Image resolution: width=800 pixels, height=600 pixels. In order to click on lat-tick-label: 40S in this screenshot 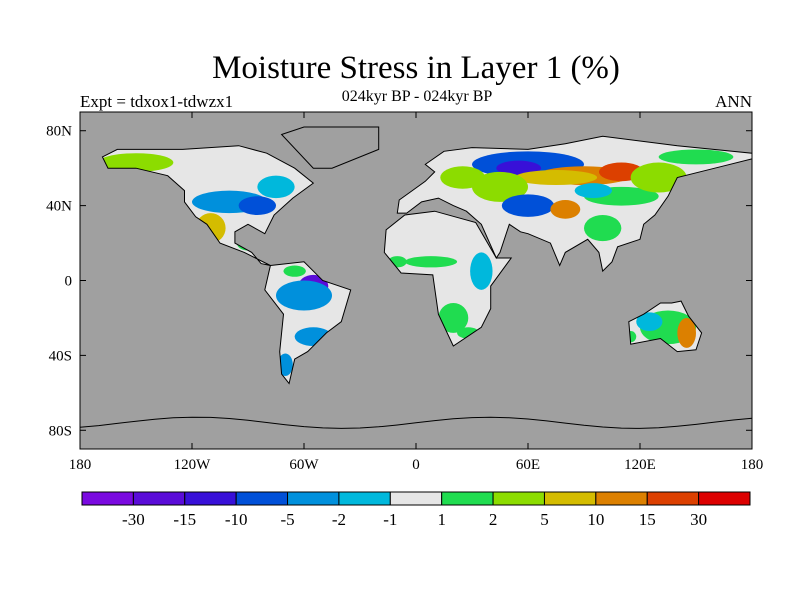, I will do `click(60, 356)`.